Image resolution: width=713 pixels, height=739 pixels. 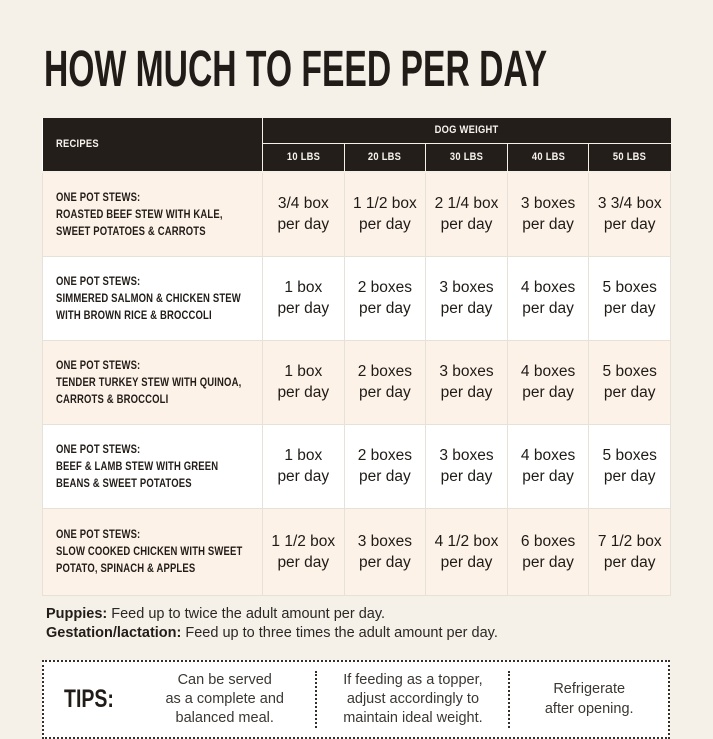 I want to click on weight-header-30lbs: 30 LBS, so click(x=466, y=157).